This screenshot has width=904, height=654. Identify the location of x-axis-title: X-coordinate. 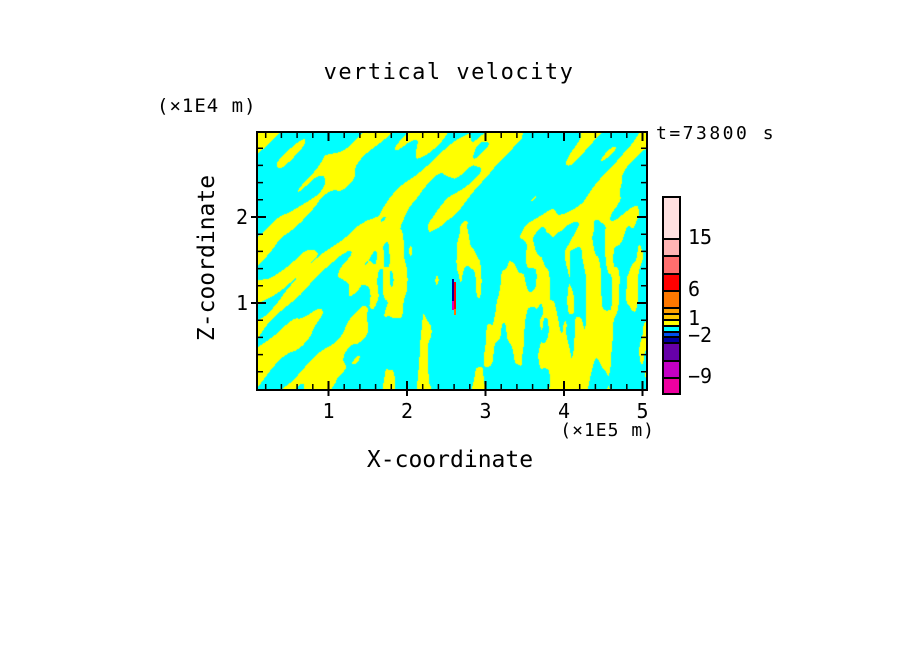
(450, 460).